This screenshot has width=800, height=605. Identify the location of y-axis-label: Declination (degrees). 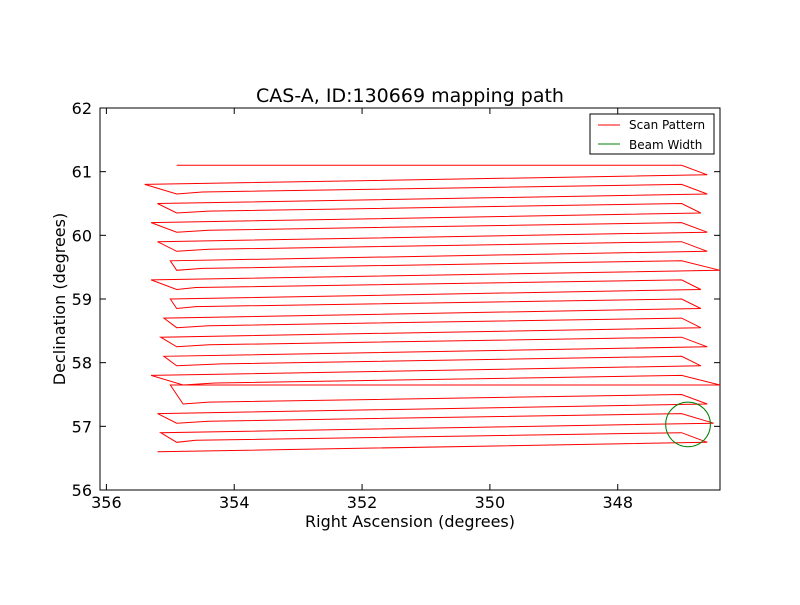
(59, 299).